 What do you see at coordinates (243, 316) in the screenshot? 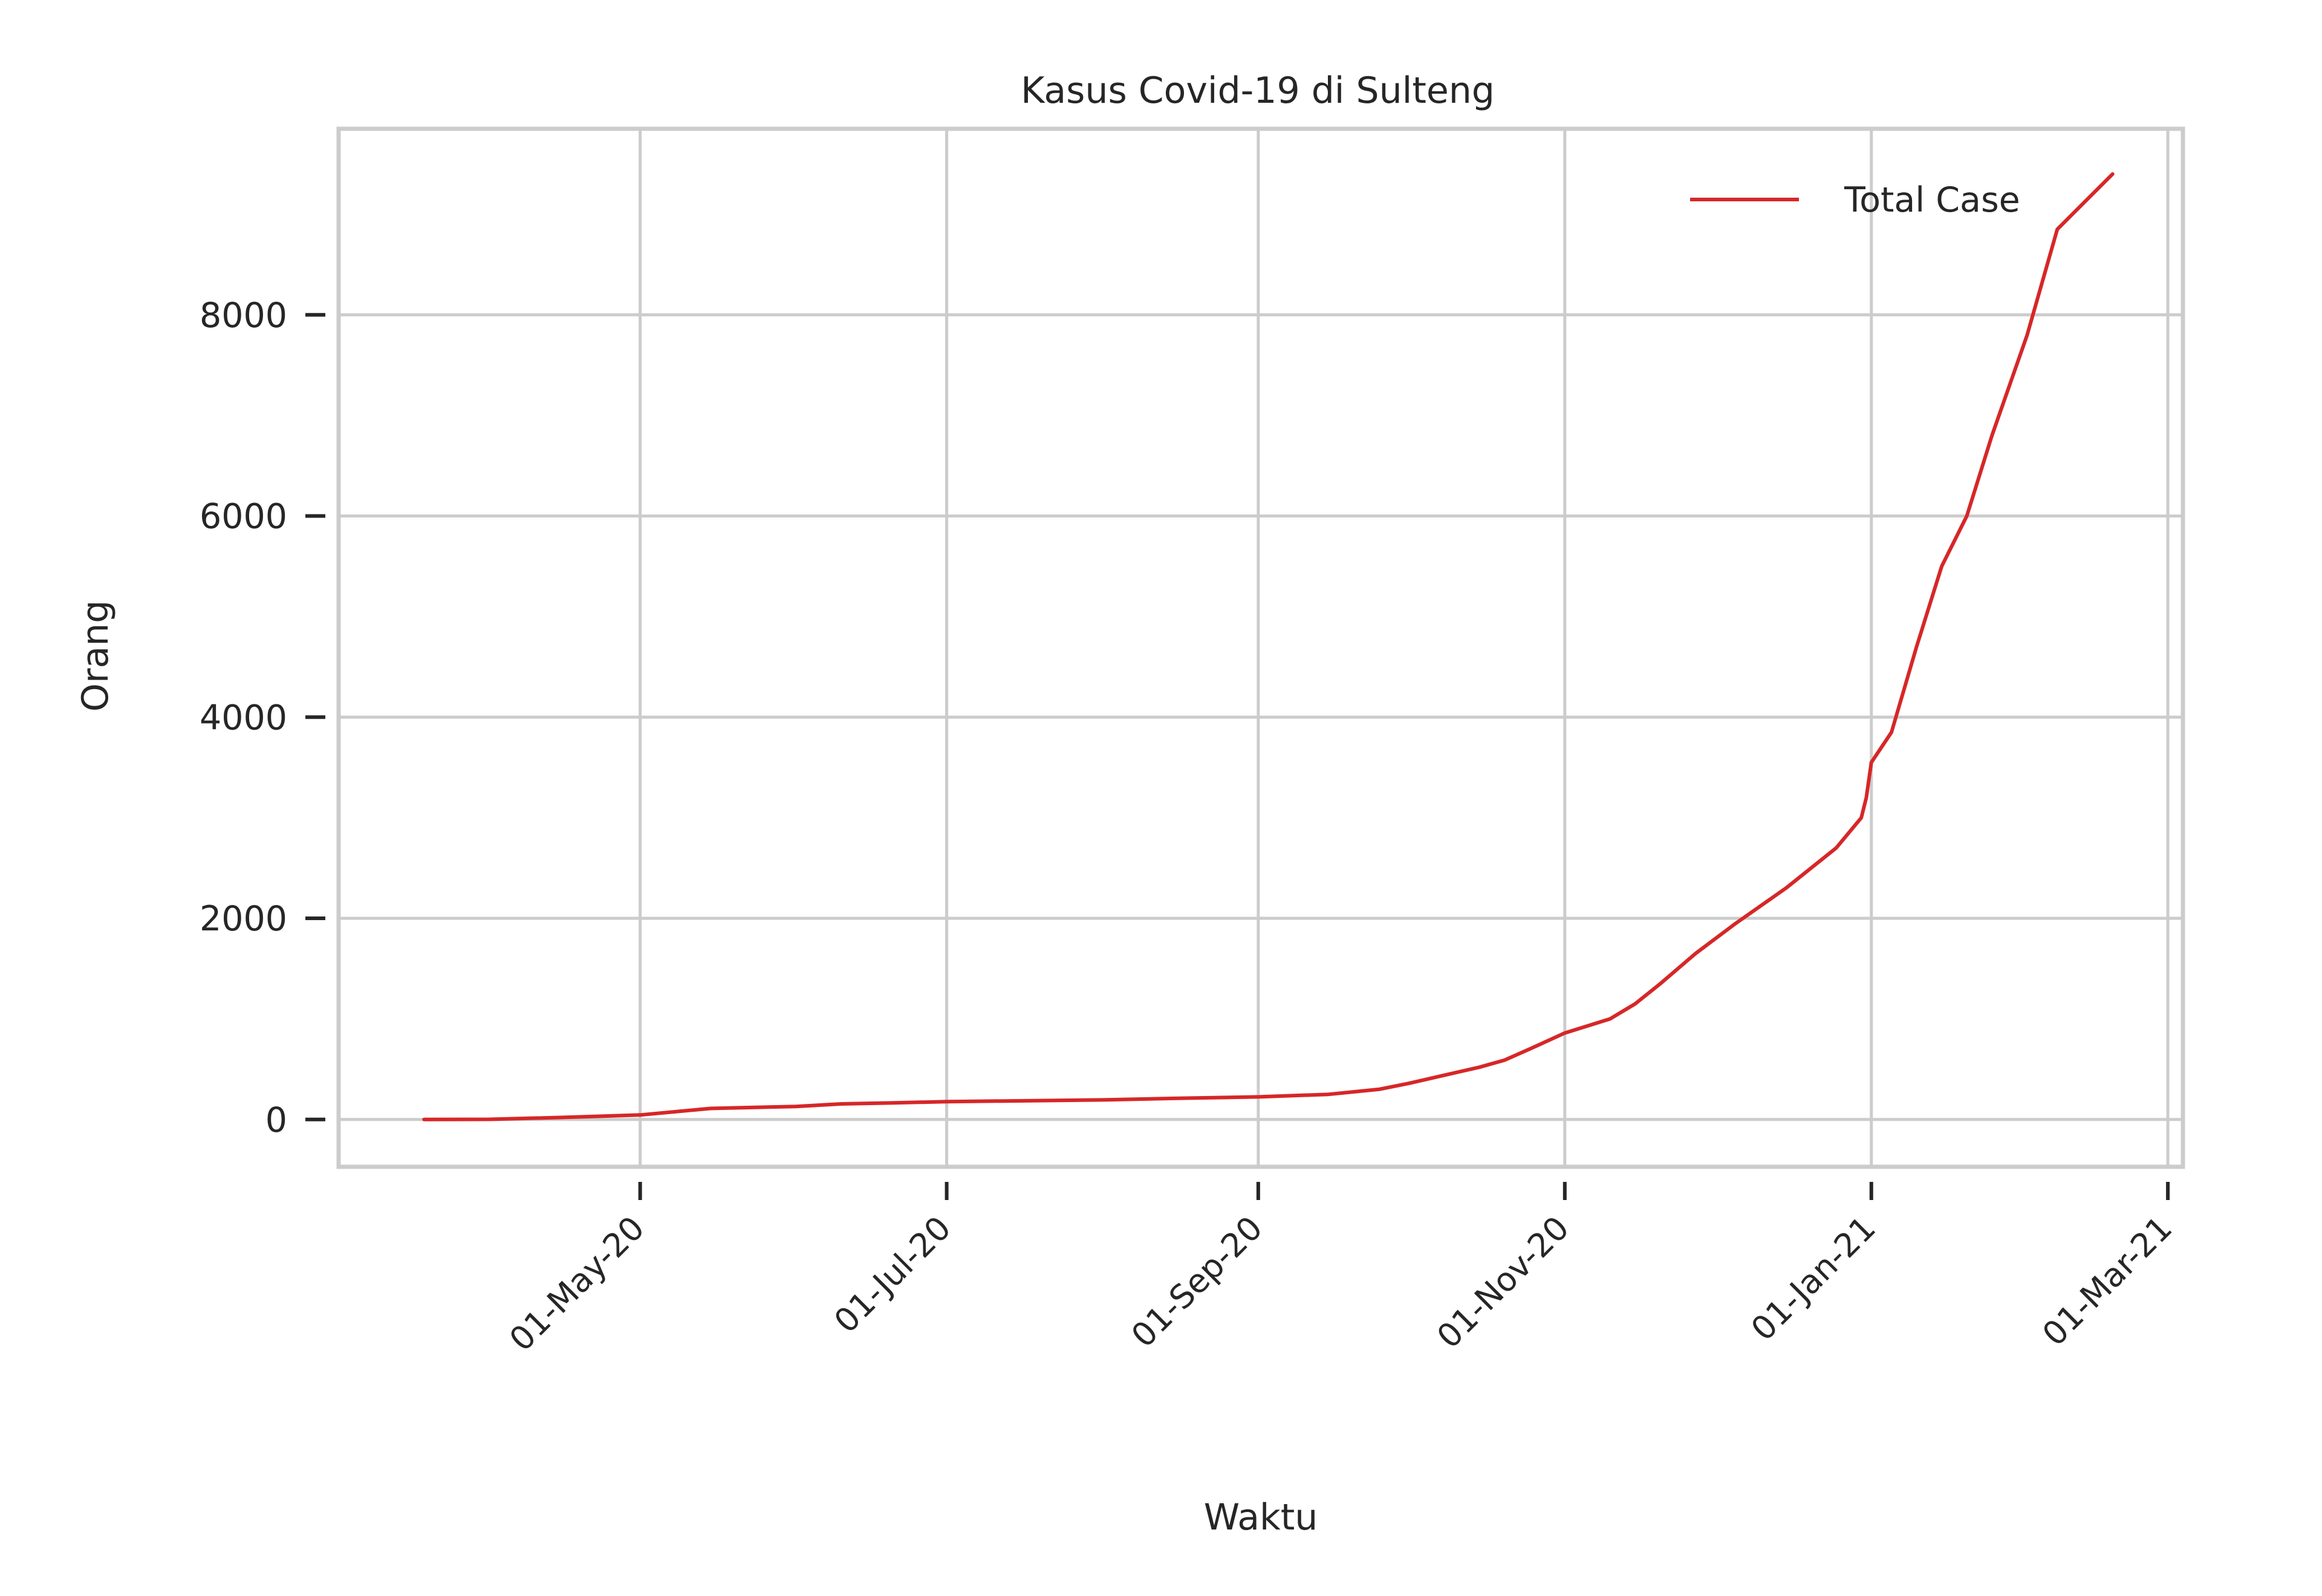
I see `y-tick-label: 8000` at bounding box center [243, 316].